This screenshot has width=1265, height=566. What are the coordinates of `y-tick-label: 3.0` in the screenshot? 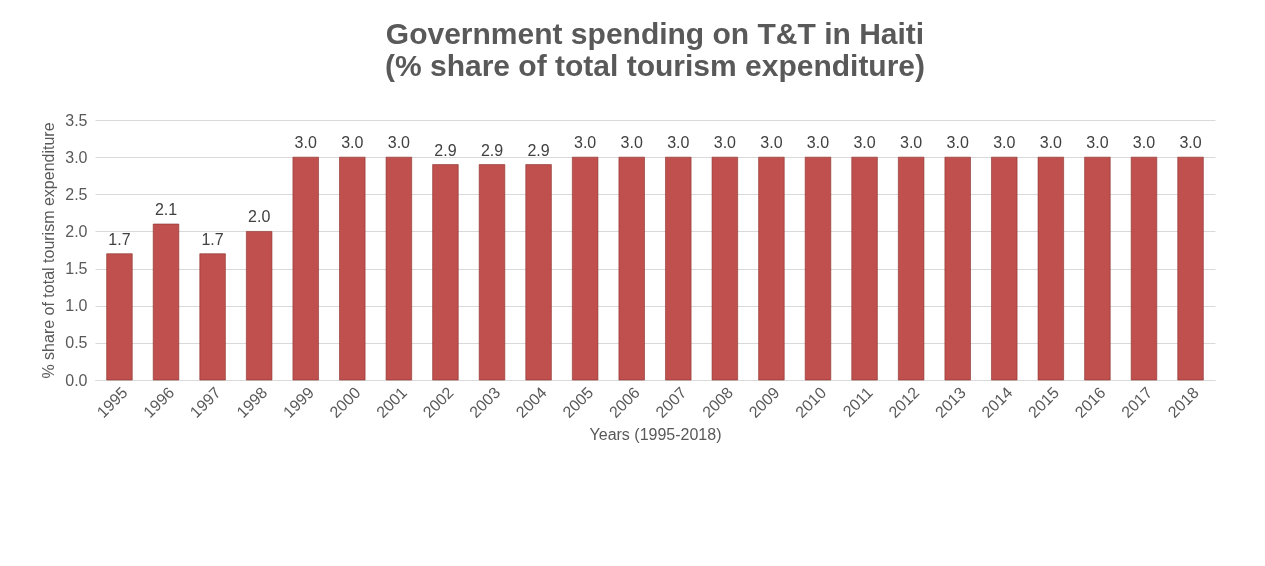 It's located at (76, 157).